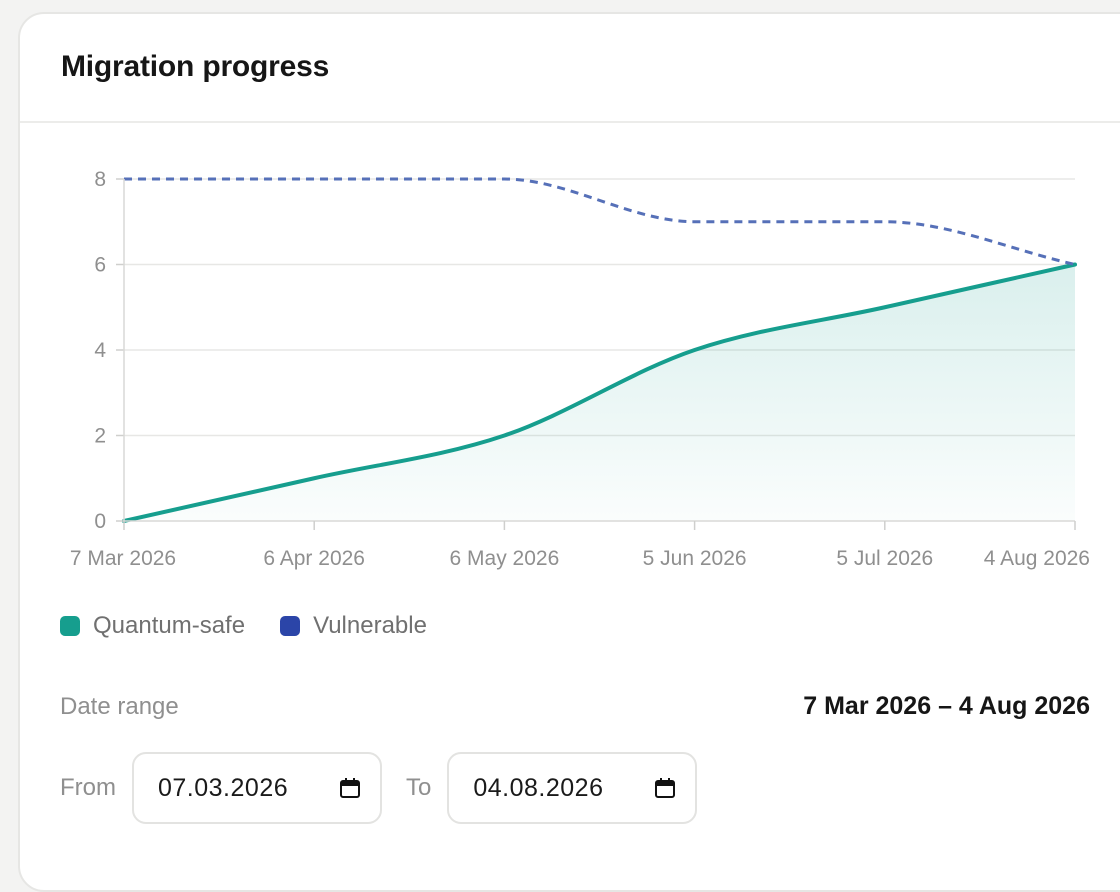 This screenshot has height=892, width=1120. Describe the element at coordinates (290, 626) in the screenshot. I see `legend-swatch-vulnerable` at that location.